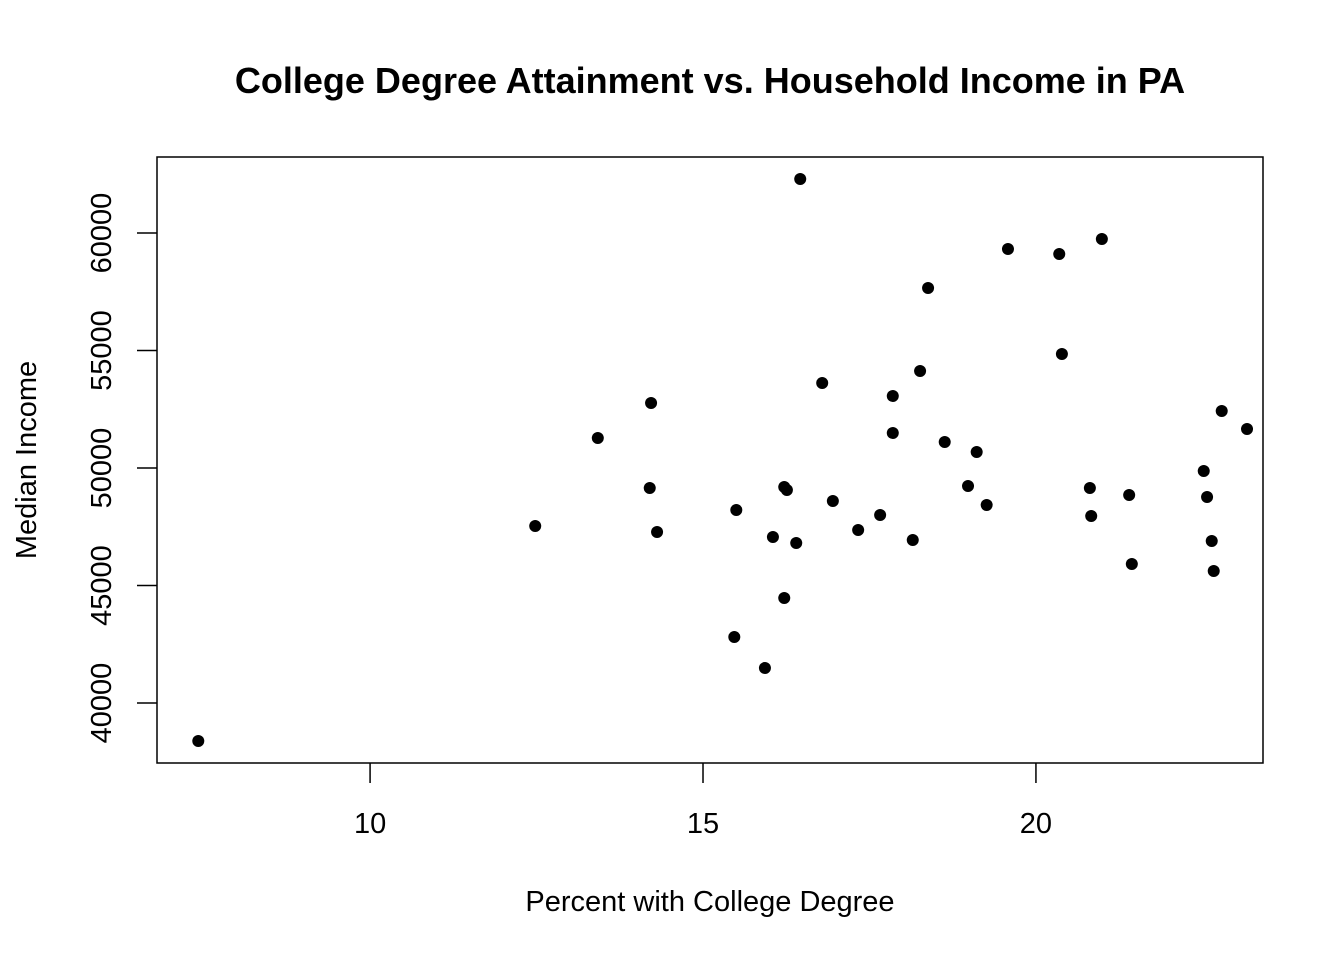 The width and height of the screenshot is (1344, 960). What do you see at coordinates (102, 703) in the screenshot?
I see `y-tick-label: 40000` at bounding box center [102, 703].